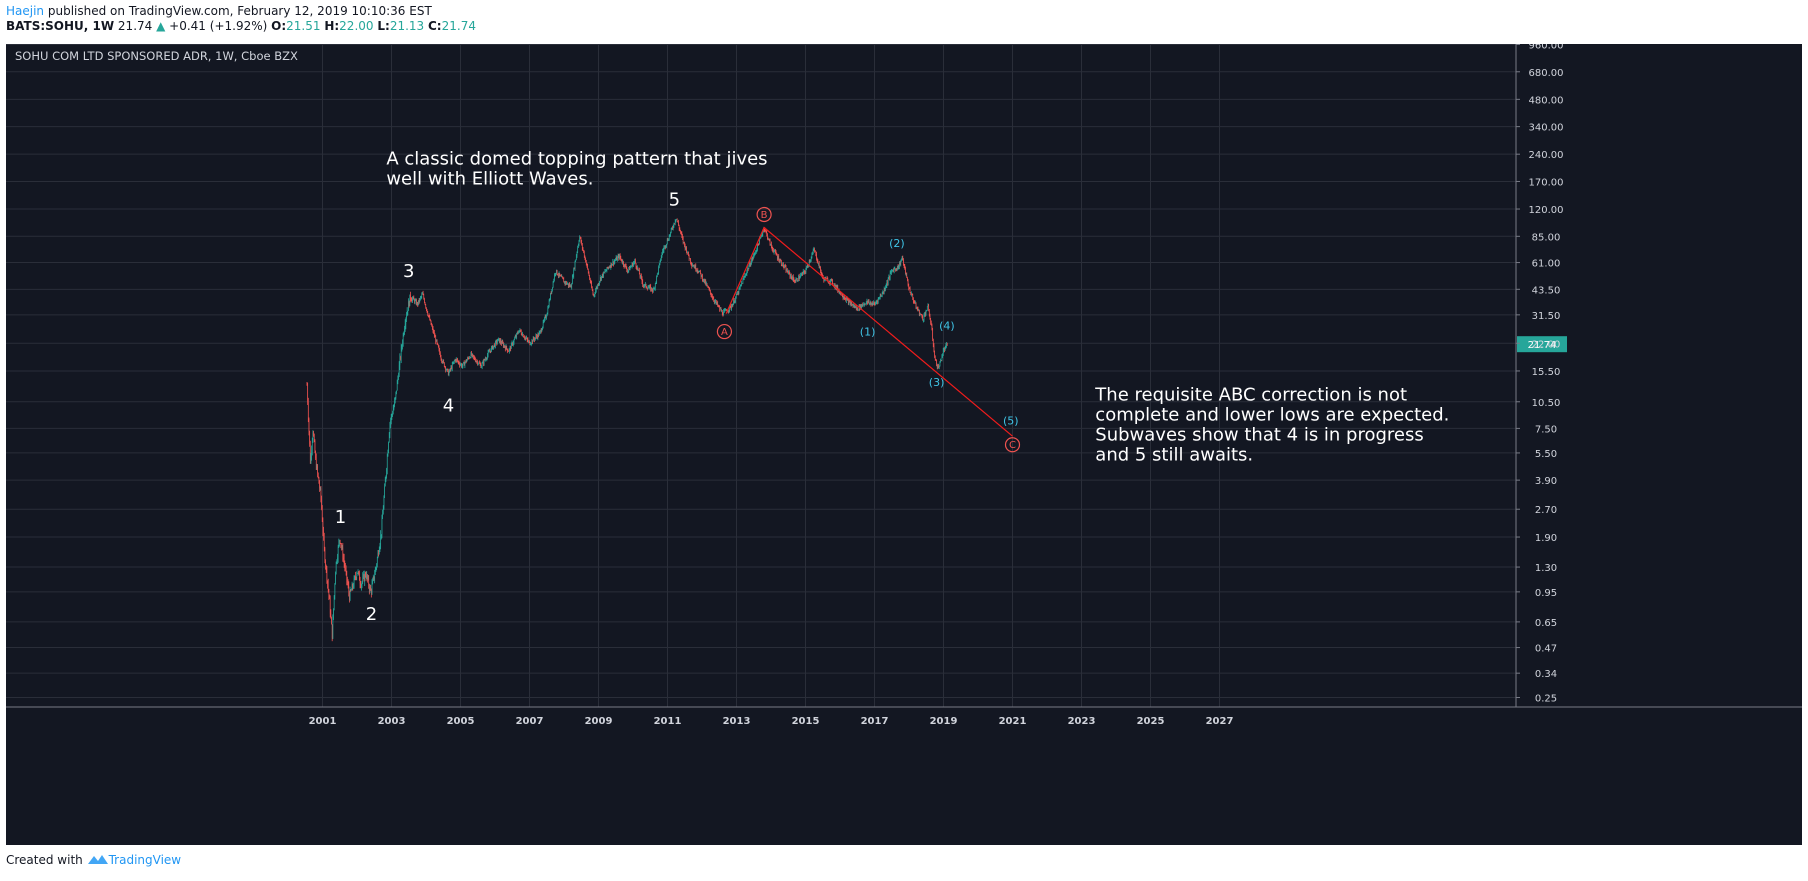 The height and width of the screenshot is (881, 1808). Describe the element at coordinates (1546, 316) in the screenshot. I see `y-tick-label: 31.50` at that location.